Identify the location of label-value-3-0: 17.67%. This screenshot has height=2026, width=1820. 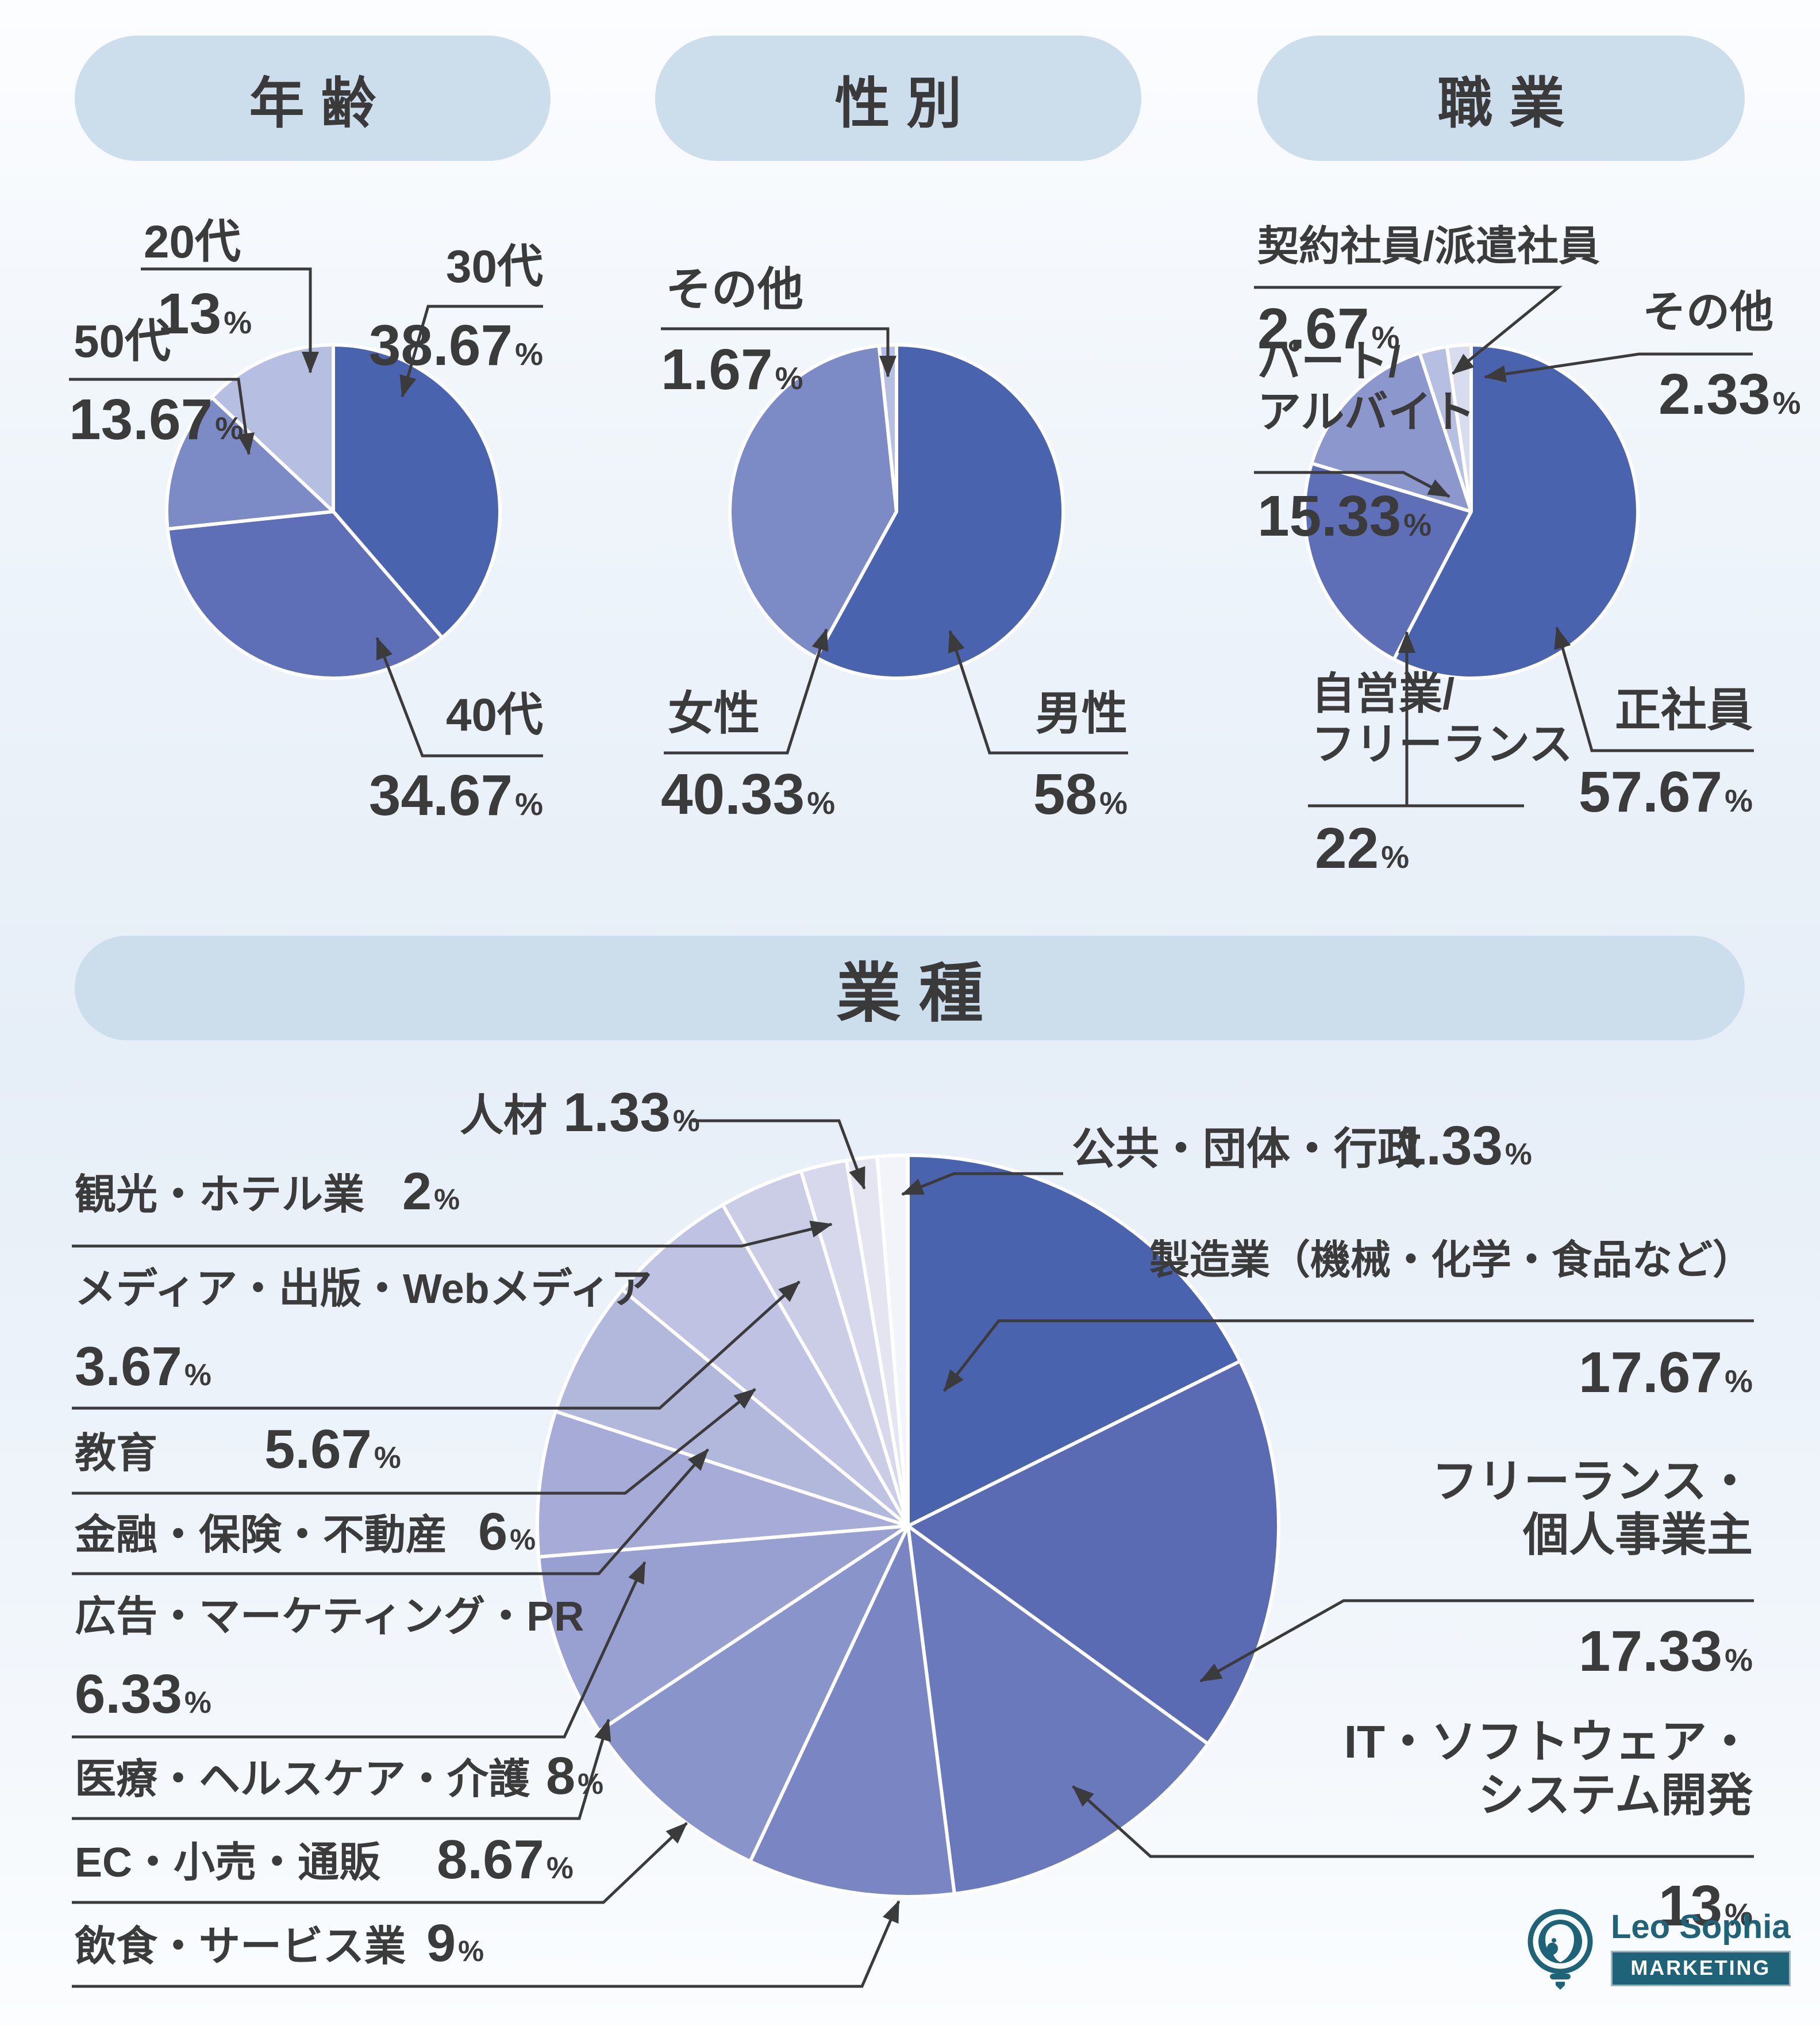
(1665, 1372).